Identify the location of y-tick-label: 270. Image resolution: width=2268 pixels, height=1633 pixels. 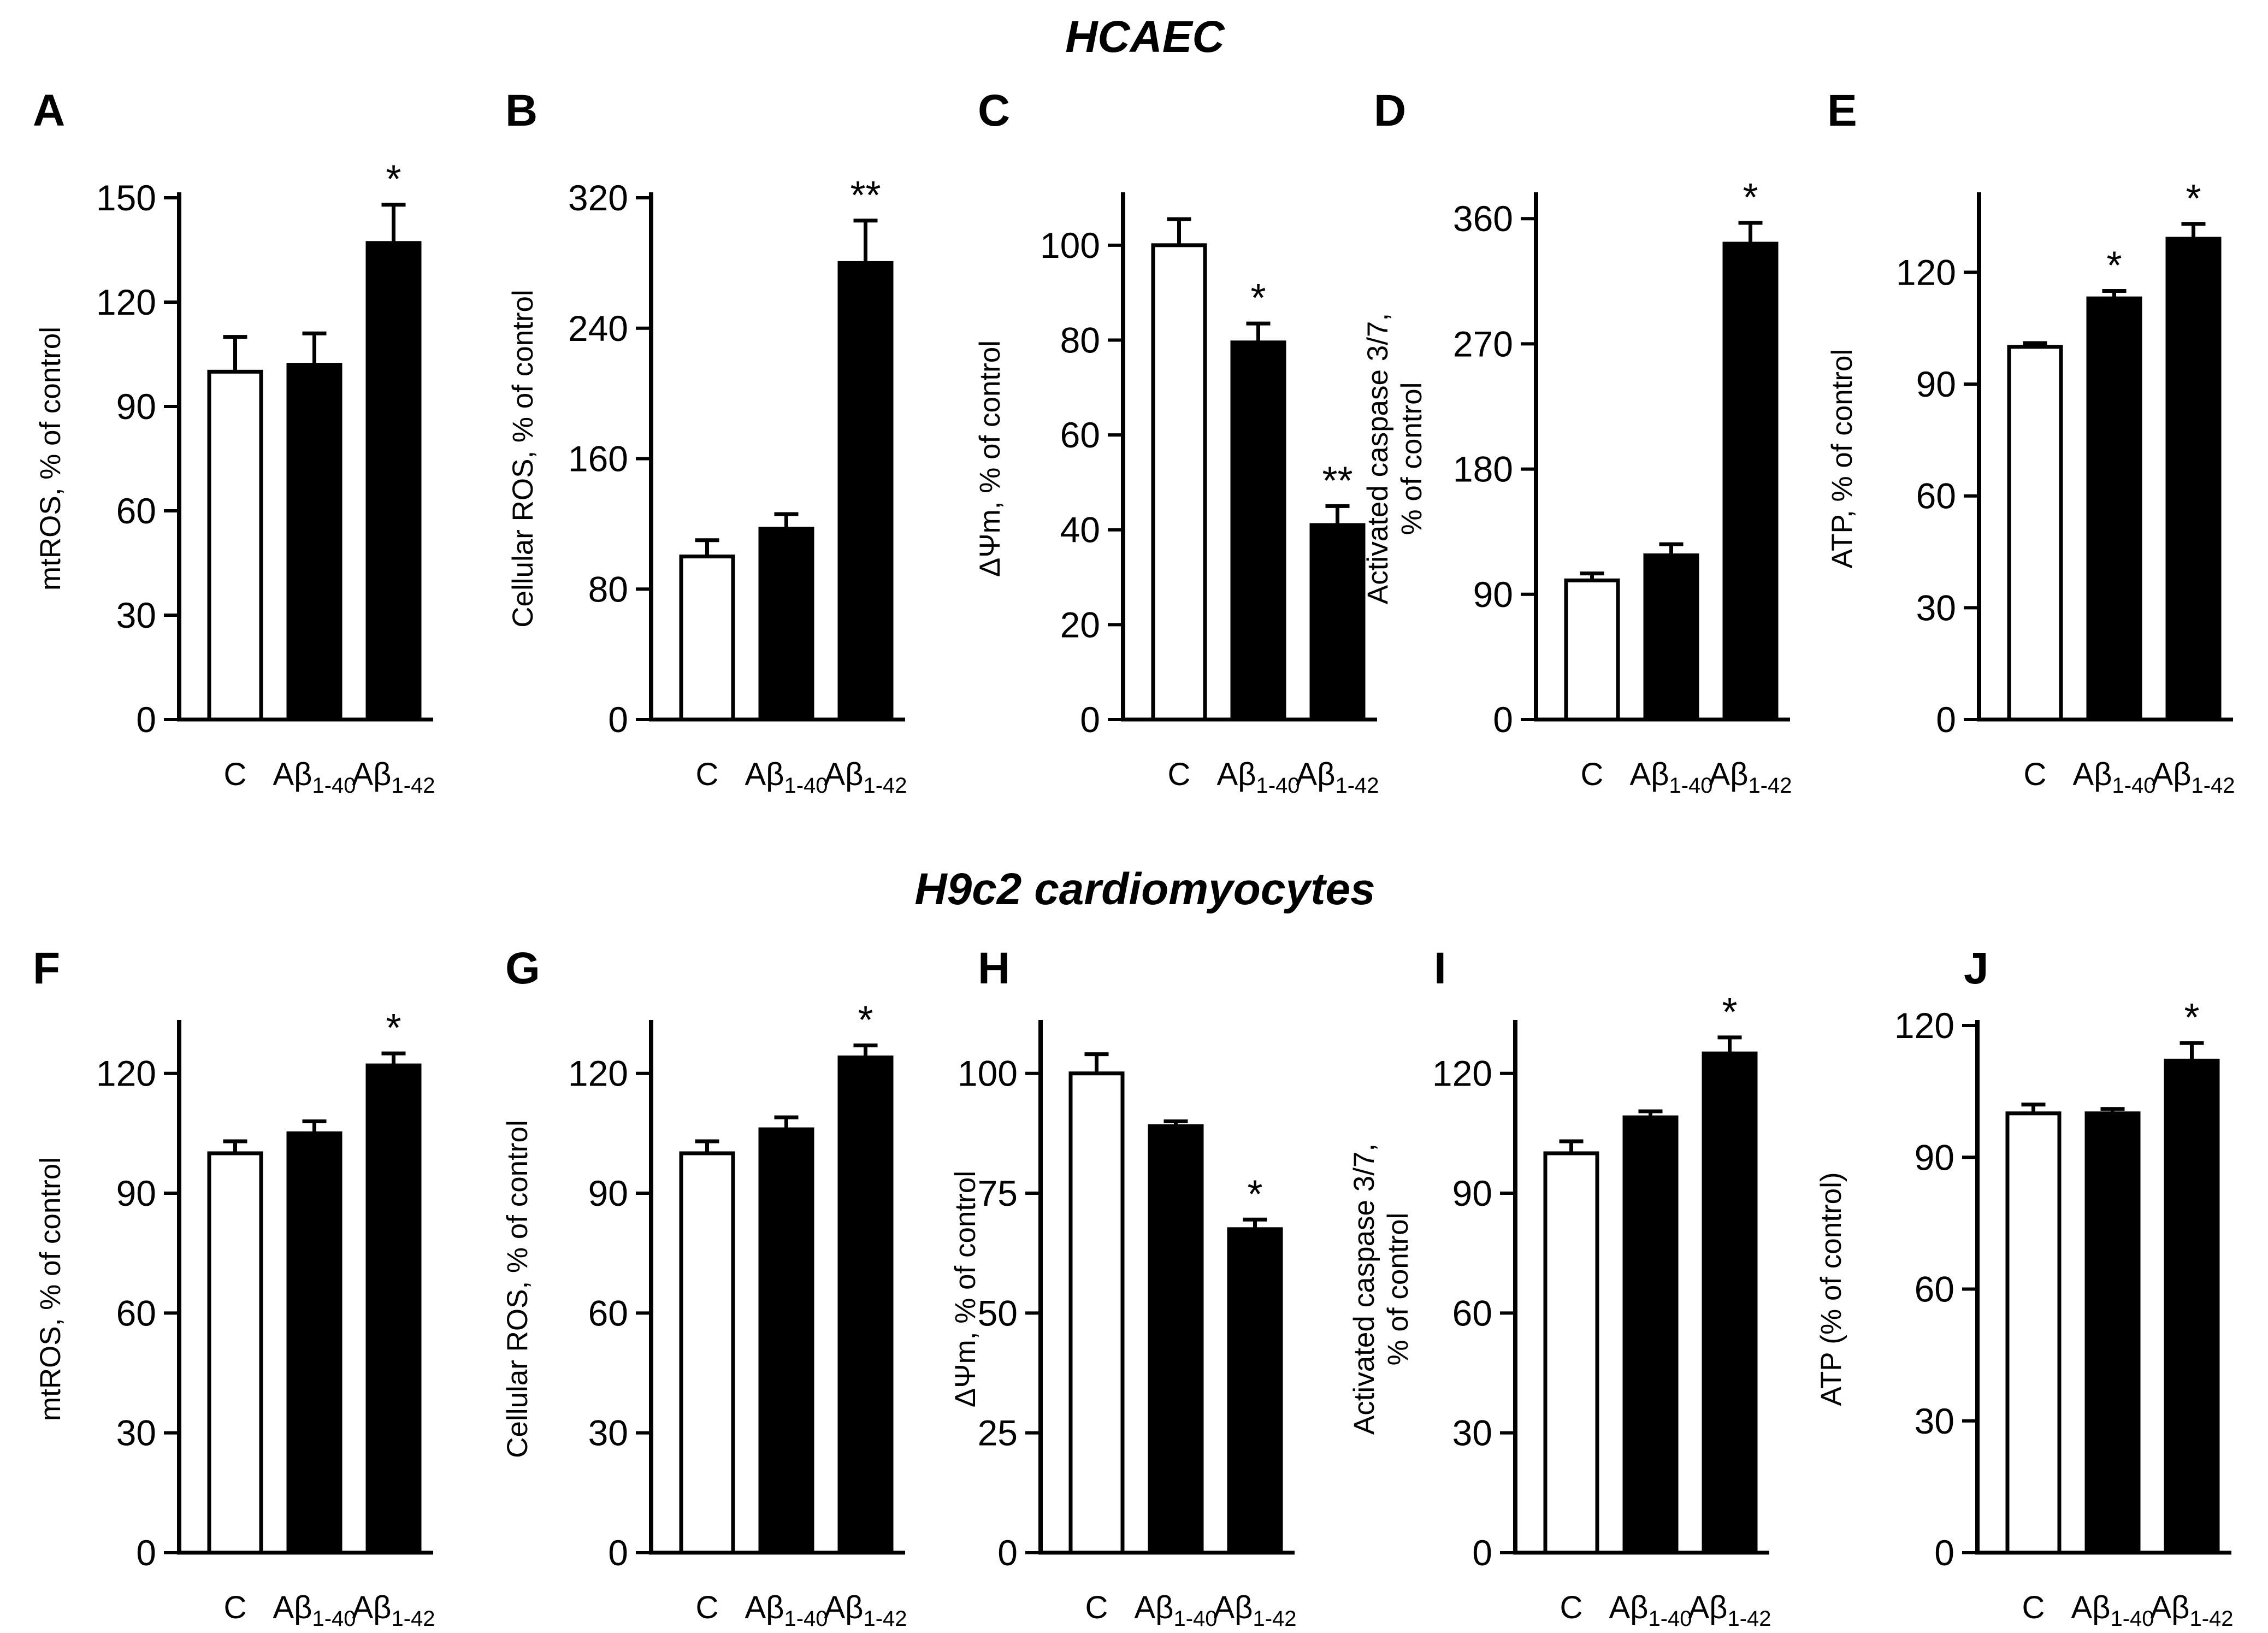
(1483, 344).